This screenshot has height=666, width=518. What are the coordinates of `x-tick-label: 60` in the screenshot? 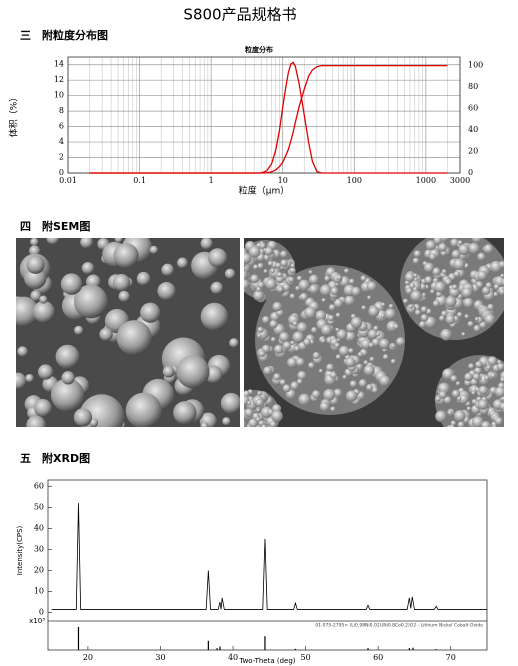 It's located at (378, 657).